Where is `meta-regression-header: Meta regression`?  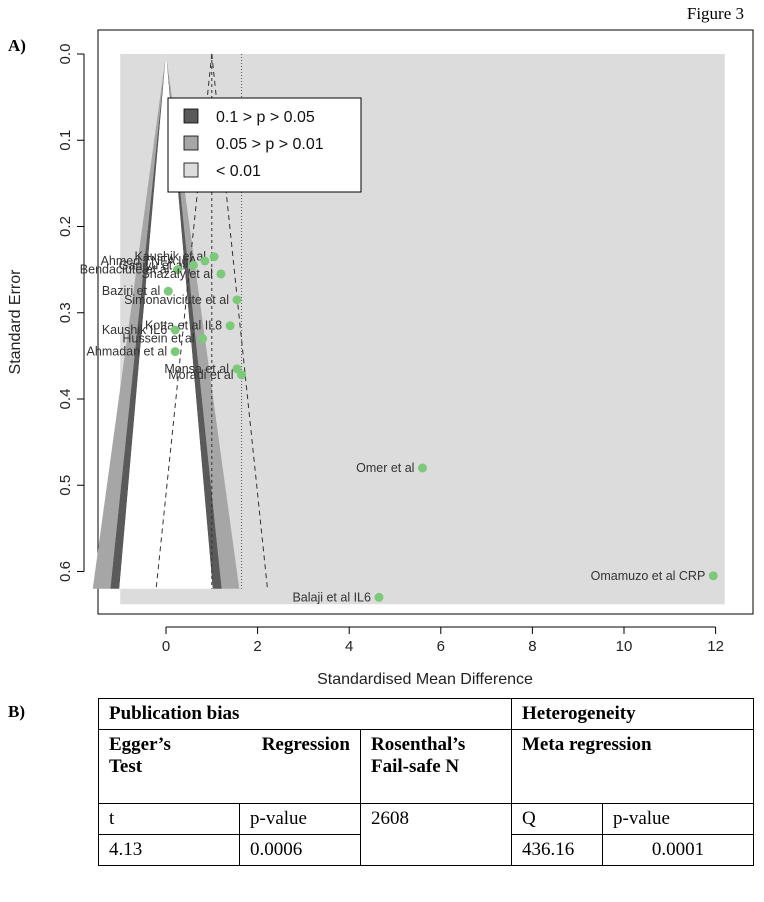
meta-regression-header: Meta regression is located at coordinates (632, 766).